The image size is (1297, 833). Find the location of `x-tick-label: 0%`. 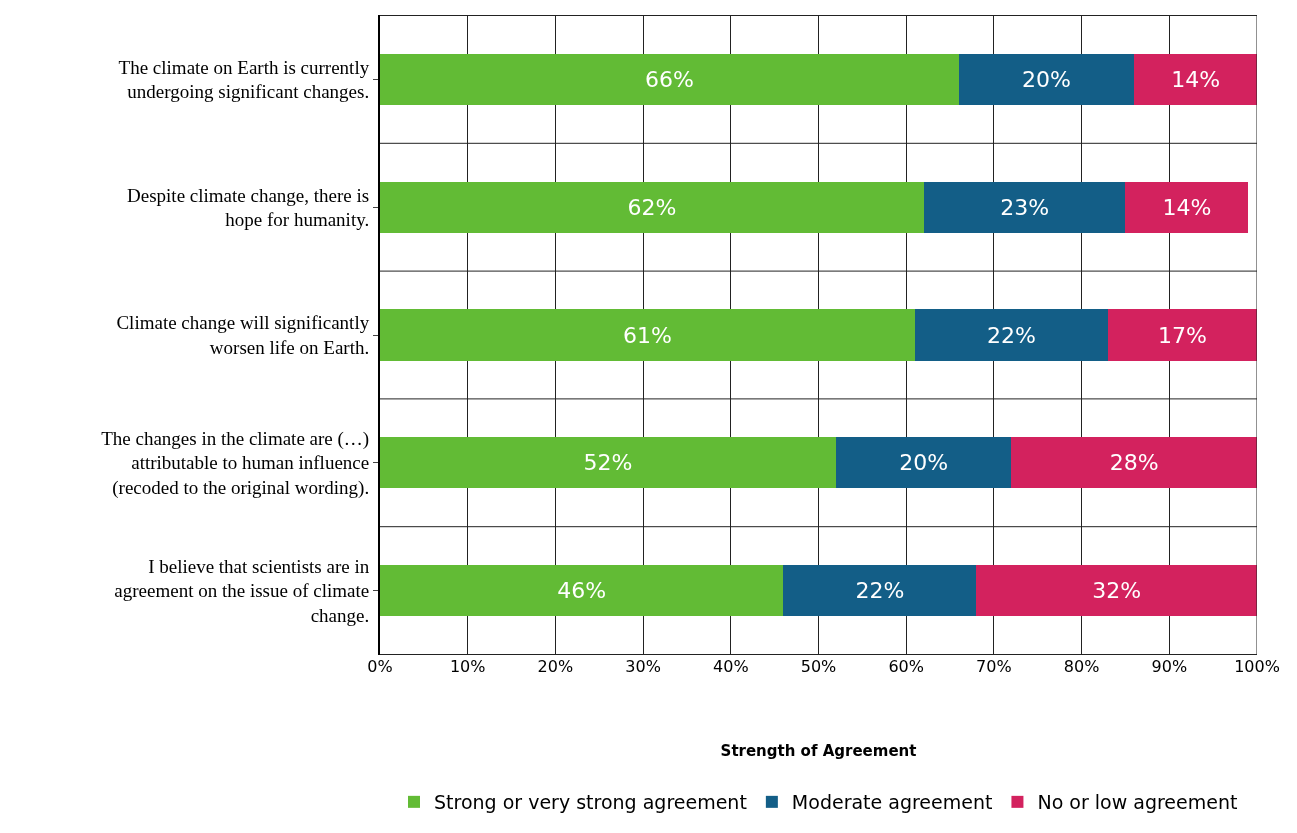

x-tick-label: 0% is located at coordinates (380, 666).